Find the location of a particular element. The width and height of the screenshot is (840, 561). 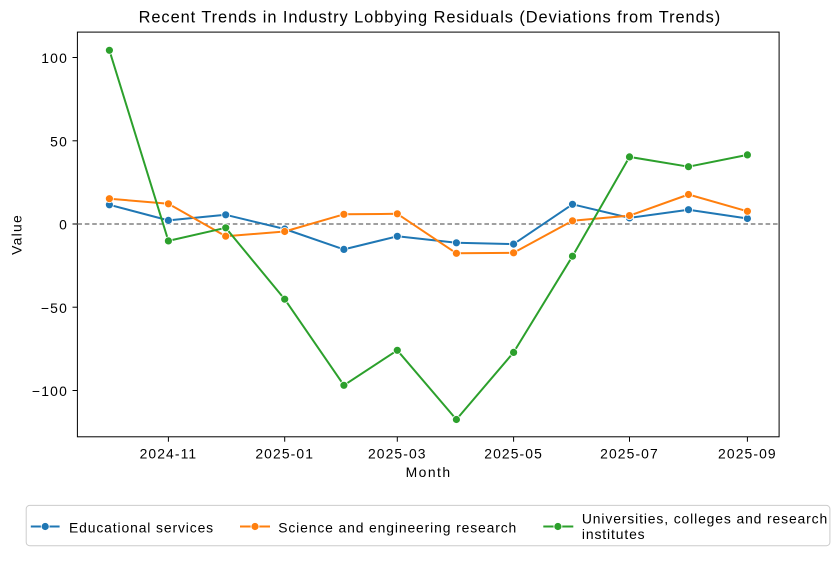

svg-text: 2025-03 is located at coordinates (397, 454).